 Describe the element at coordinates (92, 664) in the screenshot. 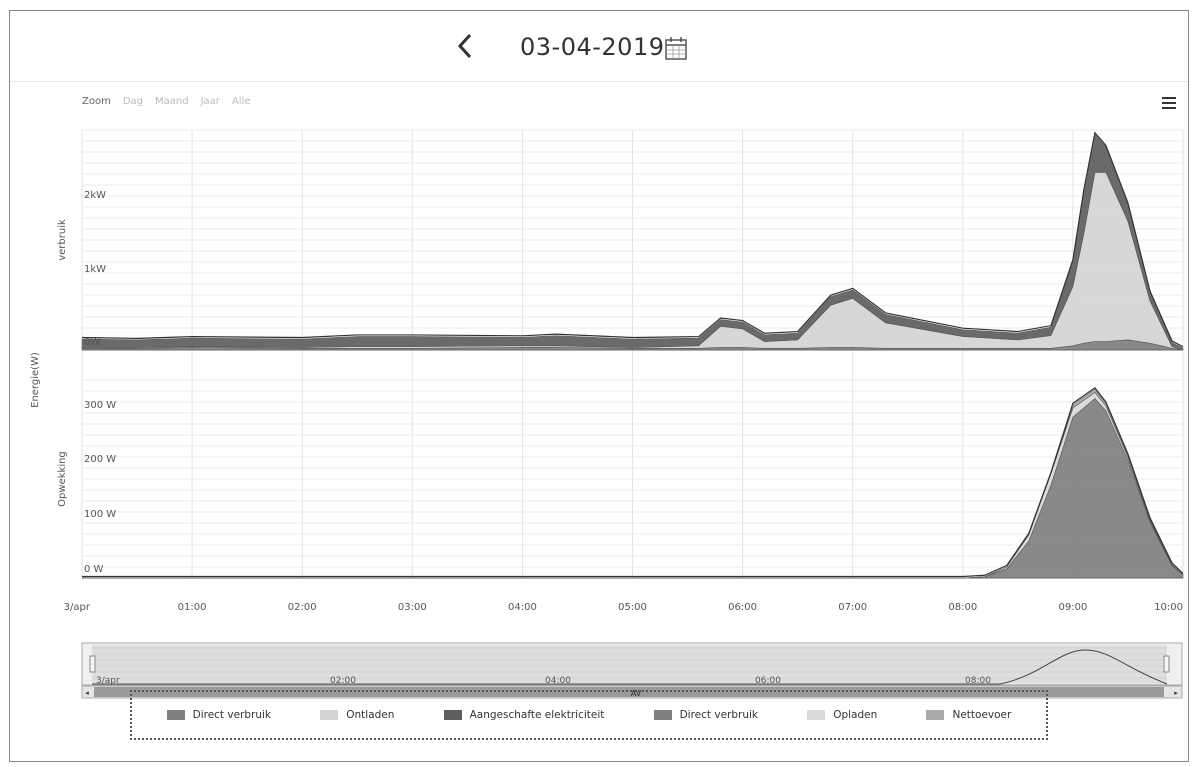

I see `navigator-handle-left` at that location.